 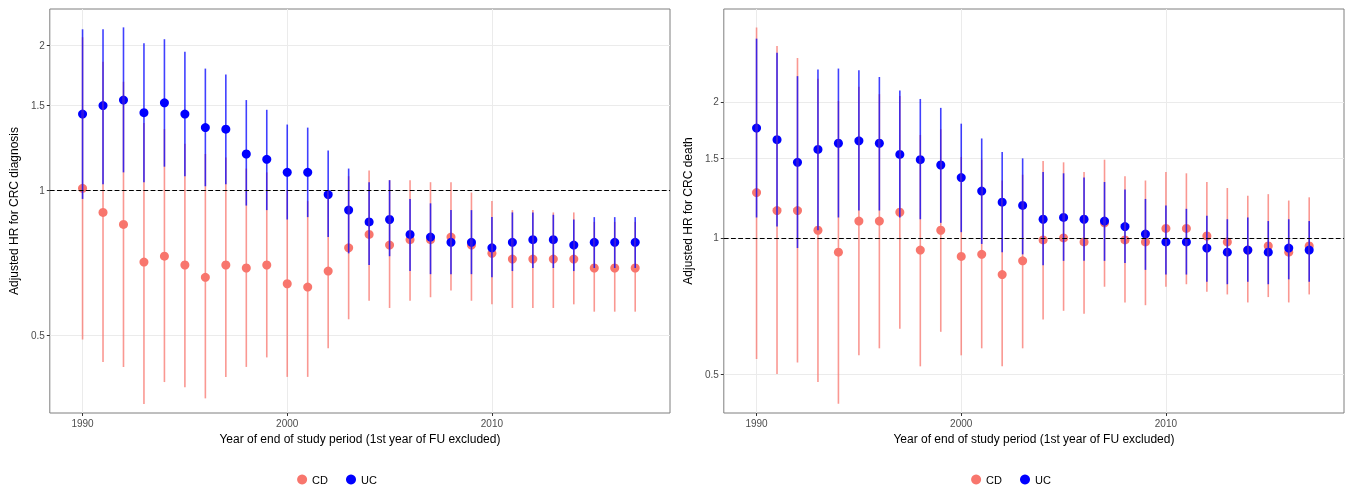 What do you see at coordinates (688, 211) in the screenshot?
I see `y-axis-title: Adjusted HR for CRC death` at bounding box center [688, 211].